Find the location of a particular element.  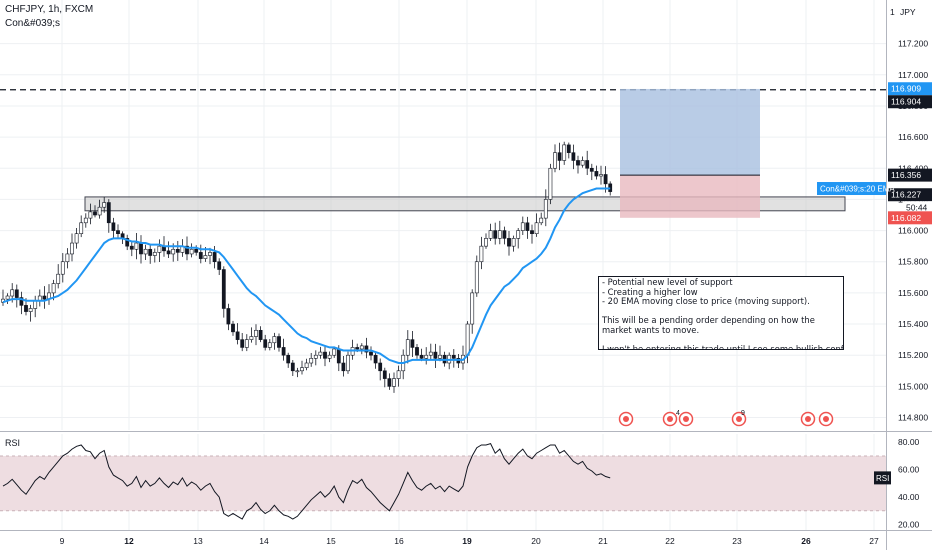

x-tick-label: 21 is located at coordinates (603, 541).